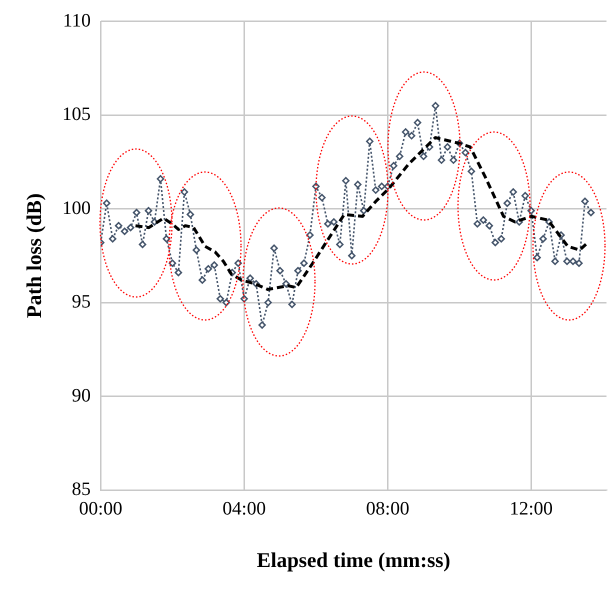  I want to click on y-tick-label: 100, so click(76, 208).